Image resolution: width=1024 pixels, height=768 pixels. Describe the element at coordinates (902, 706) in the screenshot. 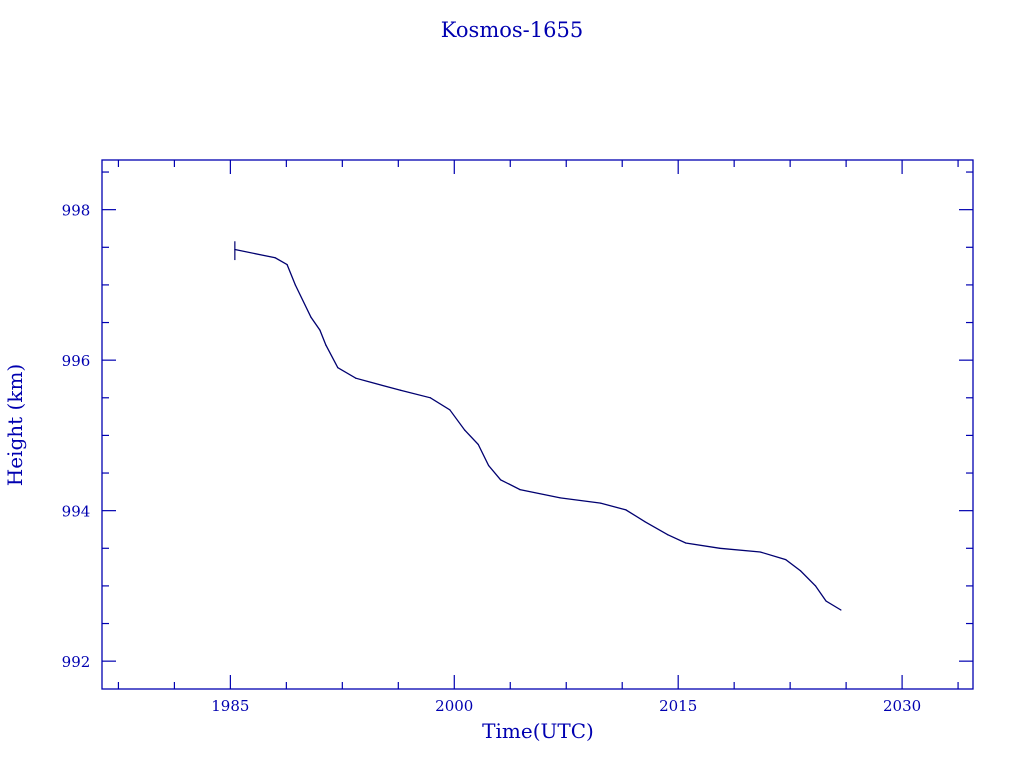

I see `x-tick-label: 2030` at that location.